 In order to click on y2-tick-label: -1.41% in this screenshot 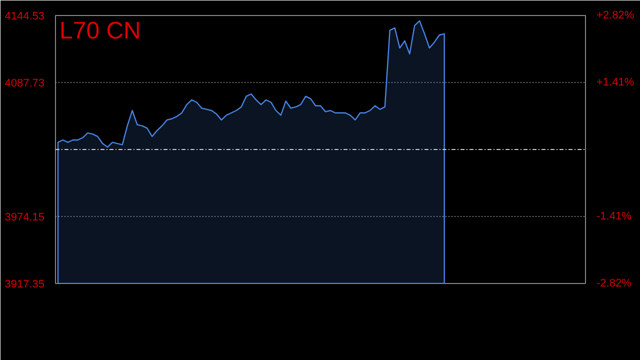, I will do `click(614, 216)`.